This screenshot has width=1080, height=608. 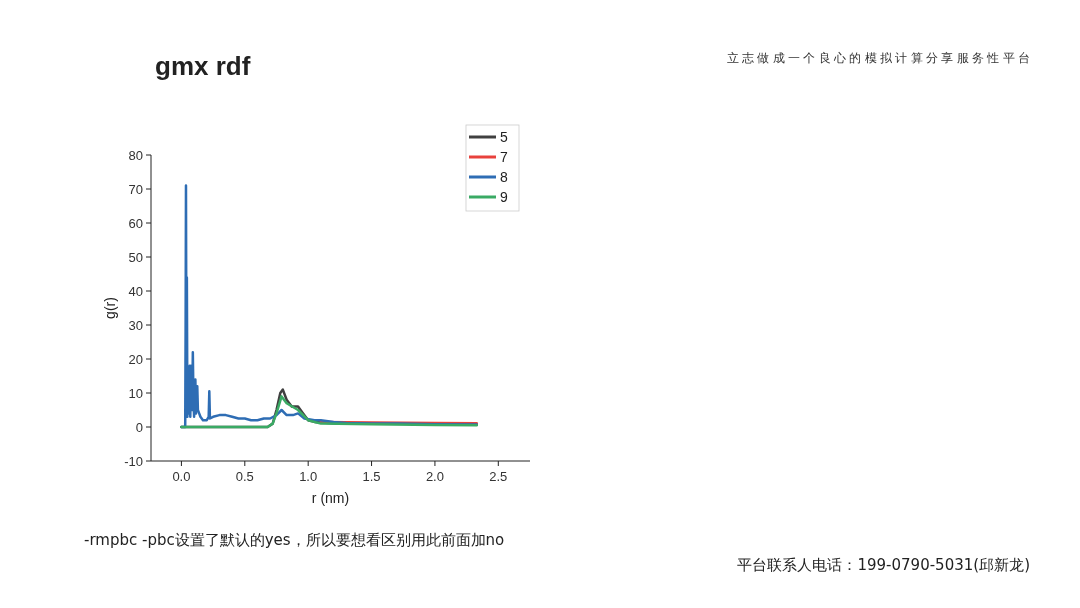 What do you see at coordinates (504, 177) in the screenshot?
I see `legend-label: 8` at bounding box center [504, 177].